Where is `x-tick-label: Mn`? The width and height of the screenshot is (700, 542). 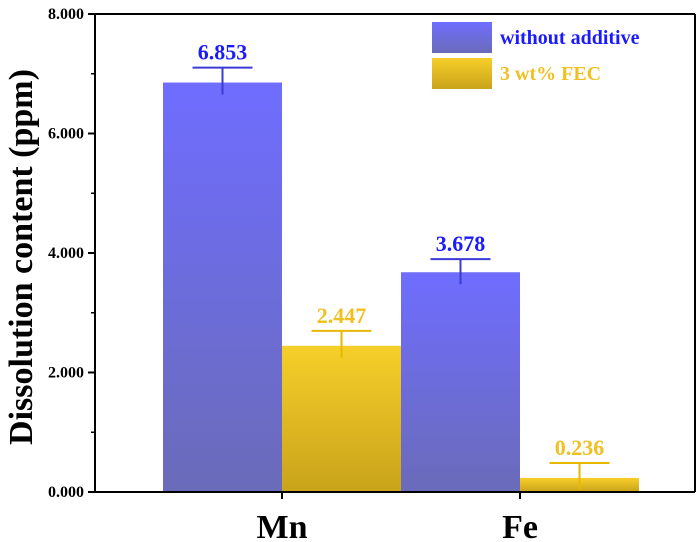 x-tick-label: Mn is located at coordinates (282, 525).